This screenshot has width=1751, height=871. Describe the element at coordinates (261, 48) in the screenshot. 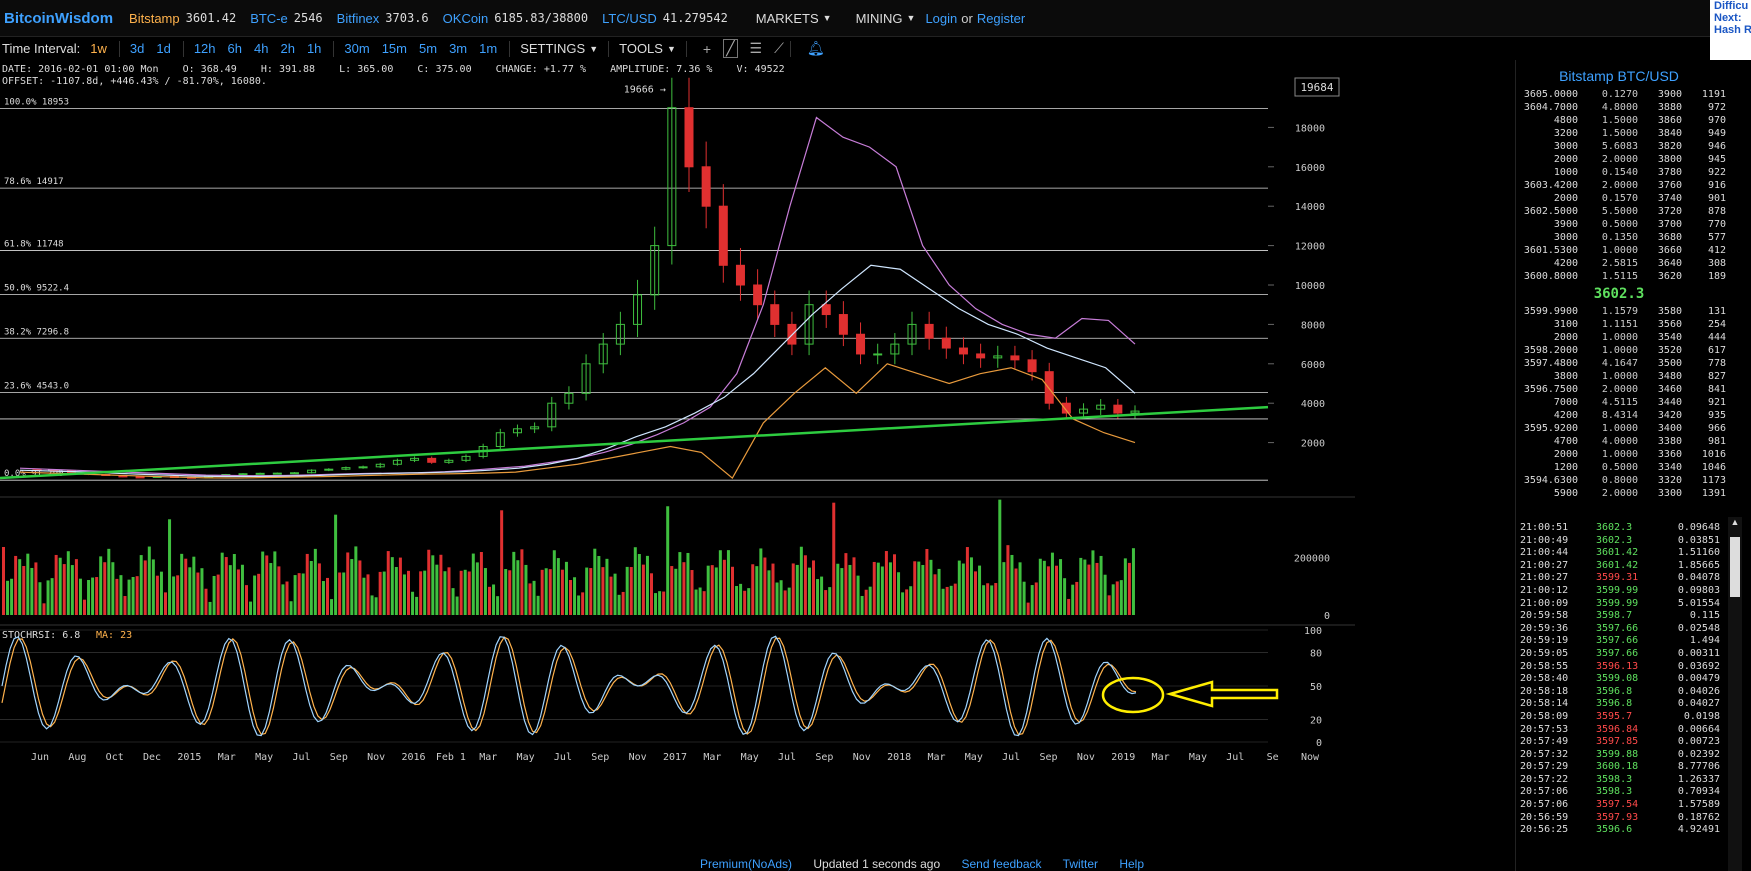

I see `interval-4h: 4h` at that location.